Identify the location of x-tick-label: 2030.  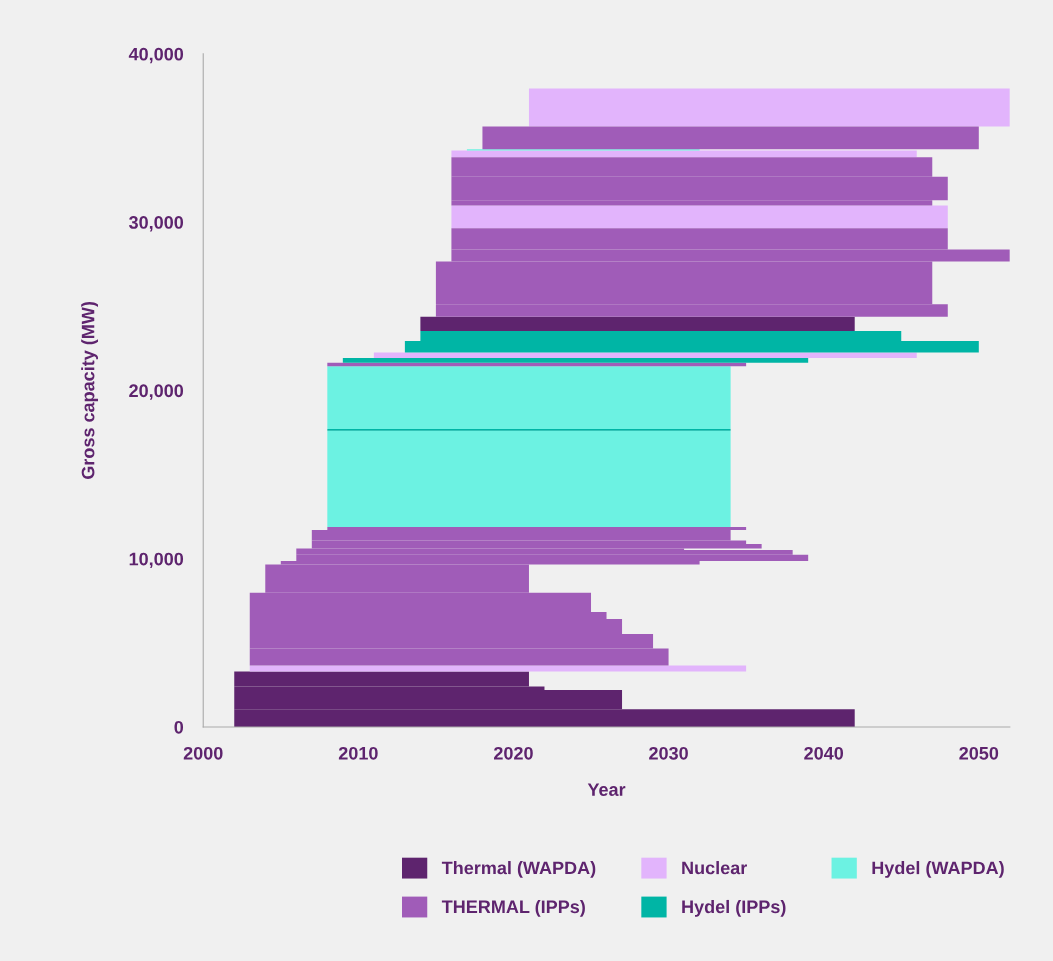
(668, 753).